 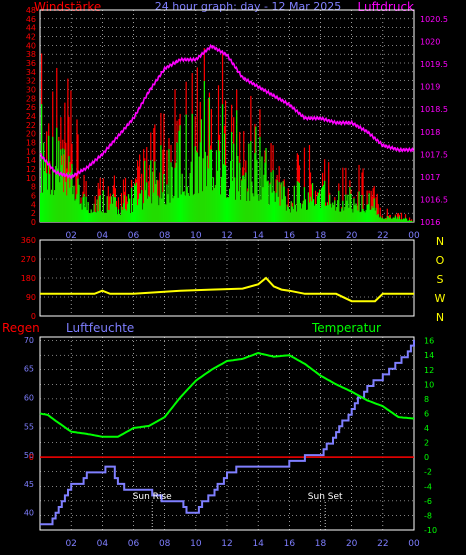 I want to click on wind-y-tick-32: 32, so click(x=31, y=81).